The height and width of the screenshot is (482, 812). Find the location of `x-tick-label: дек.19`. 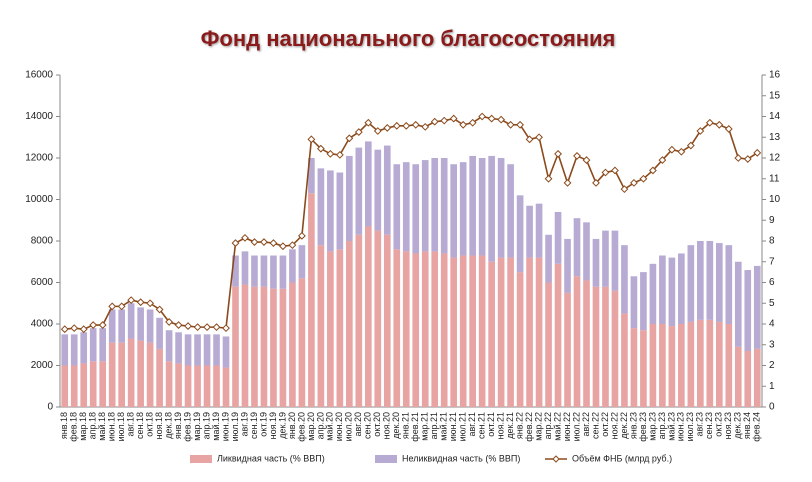

x-tick-label: дек.19 is located at coordinates (282, 425).